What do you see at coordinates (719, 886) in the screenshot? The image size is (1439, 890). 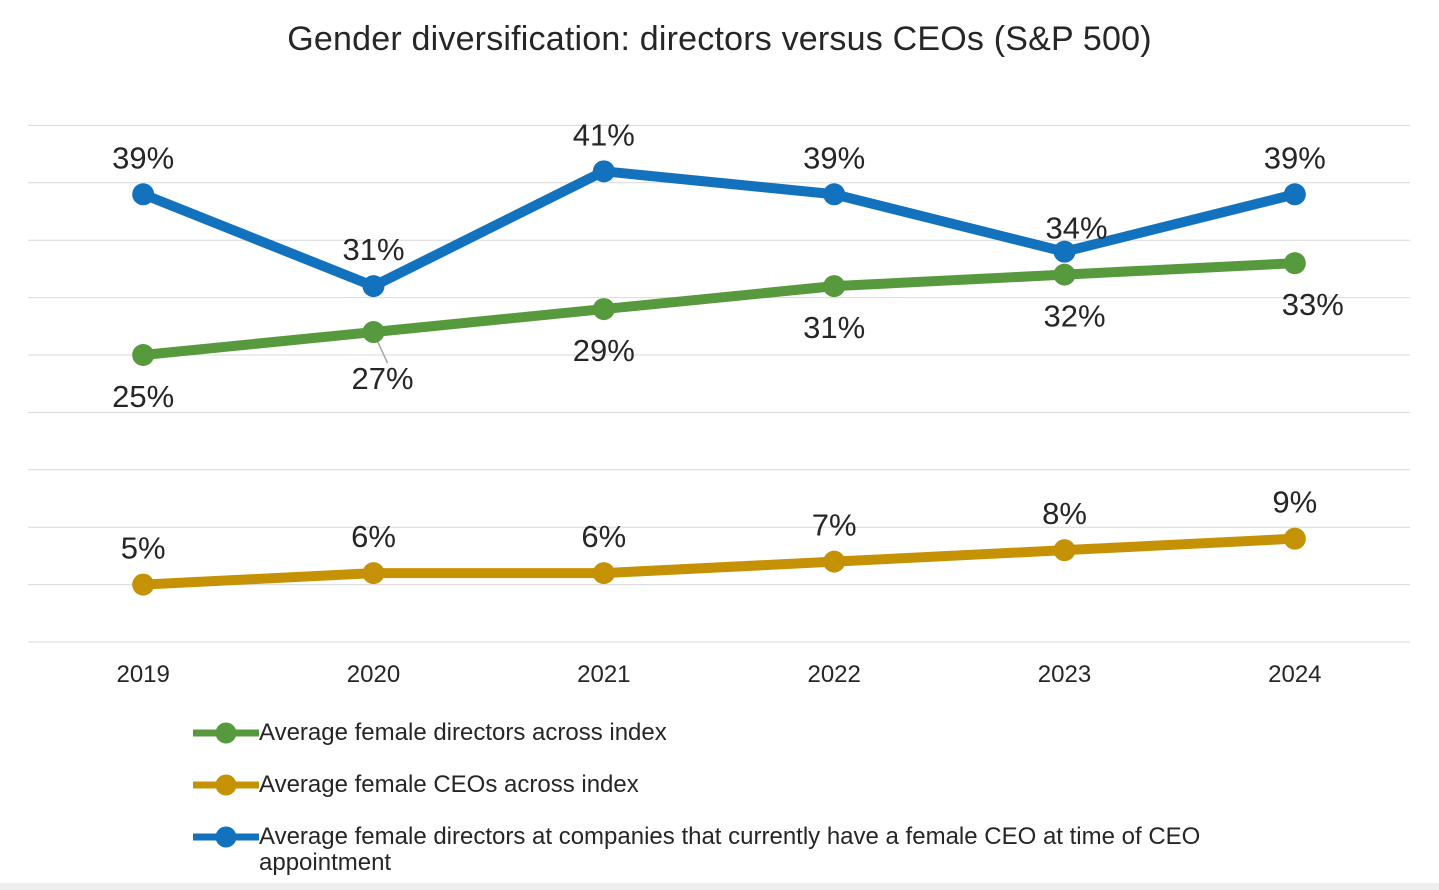 I see `bottom-strip` at bounding box center [719, 886].